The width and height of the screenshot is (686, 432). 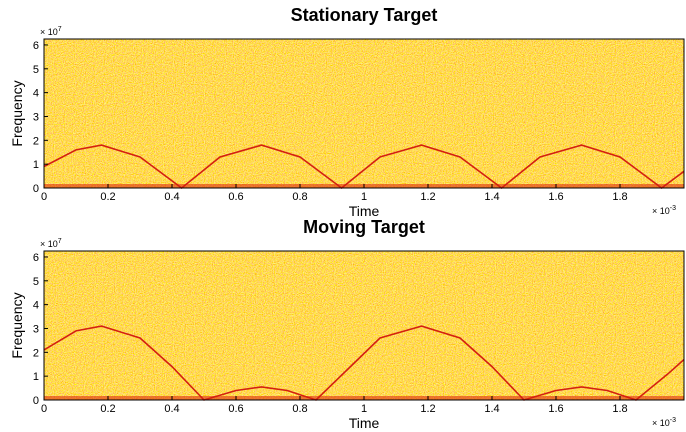 What do you see at coordinates (364, 227) in the screenshot?
I see `chart-title: Moving Target` at bounding box center [364, 227].